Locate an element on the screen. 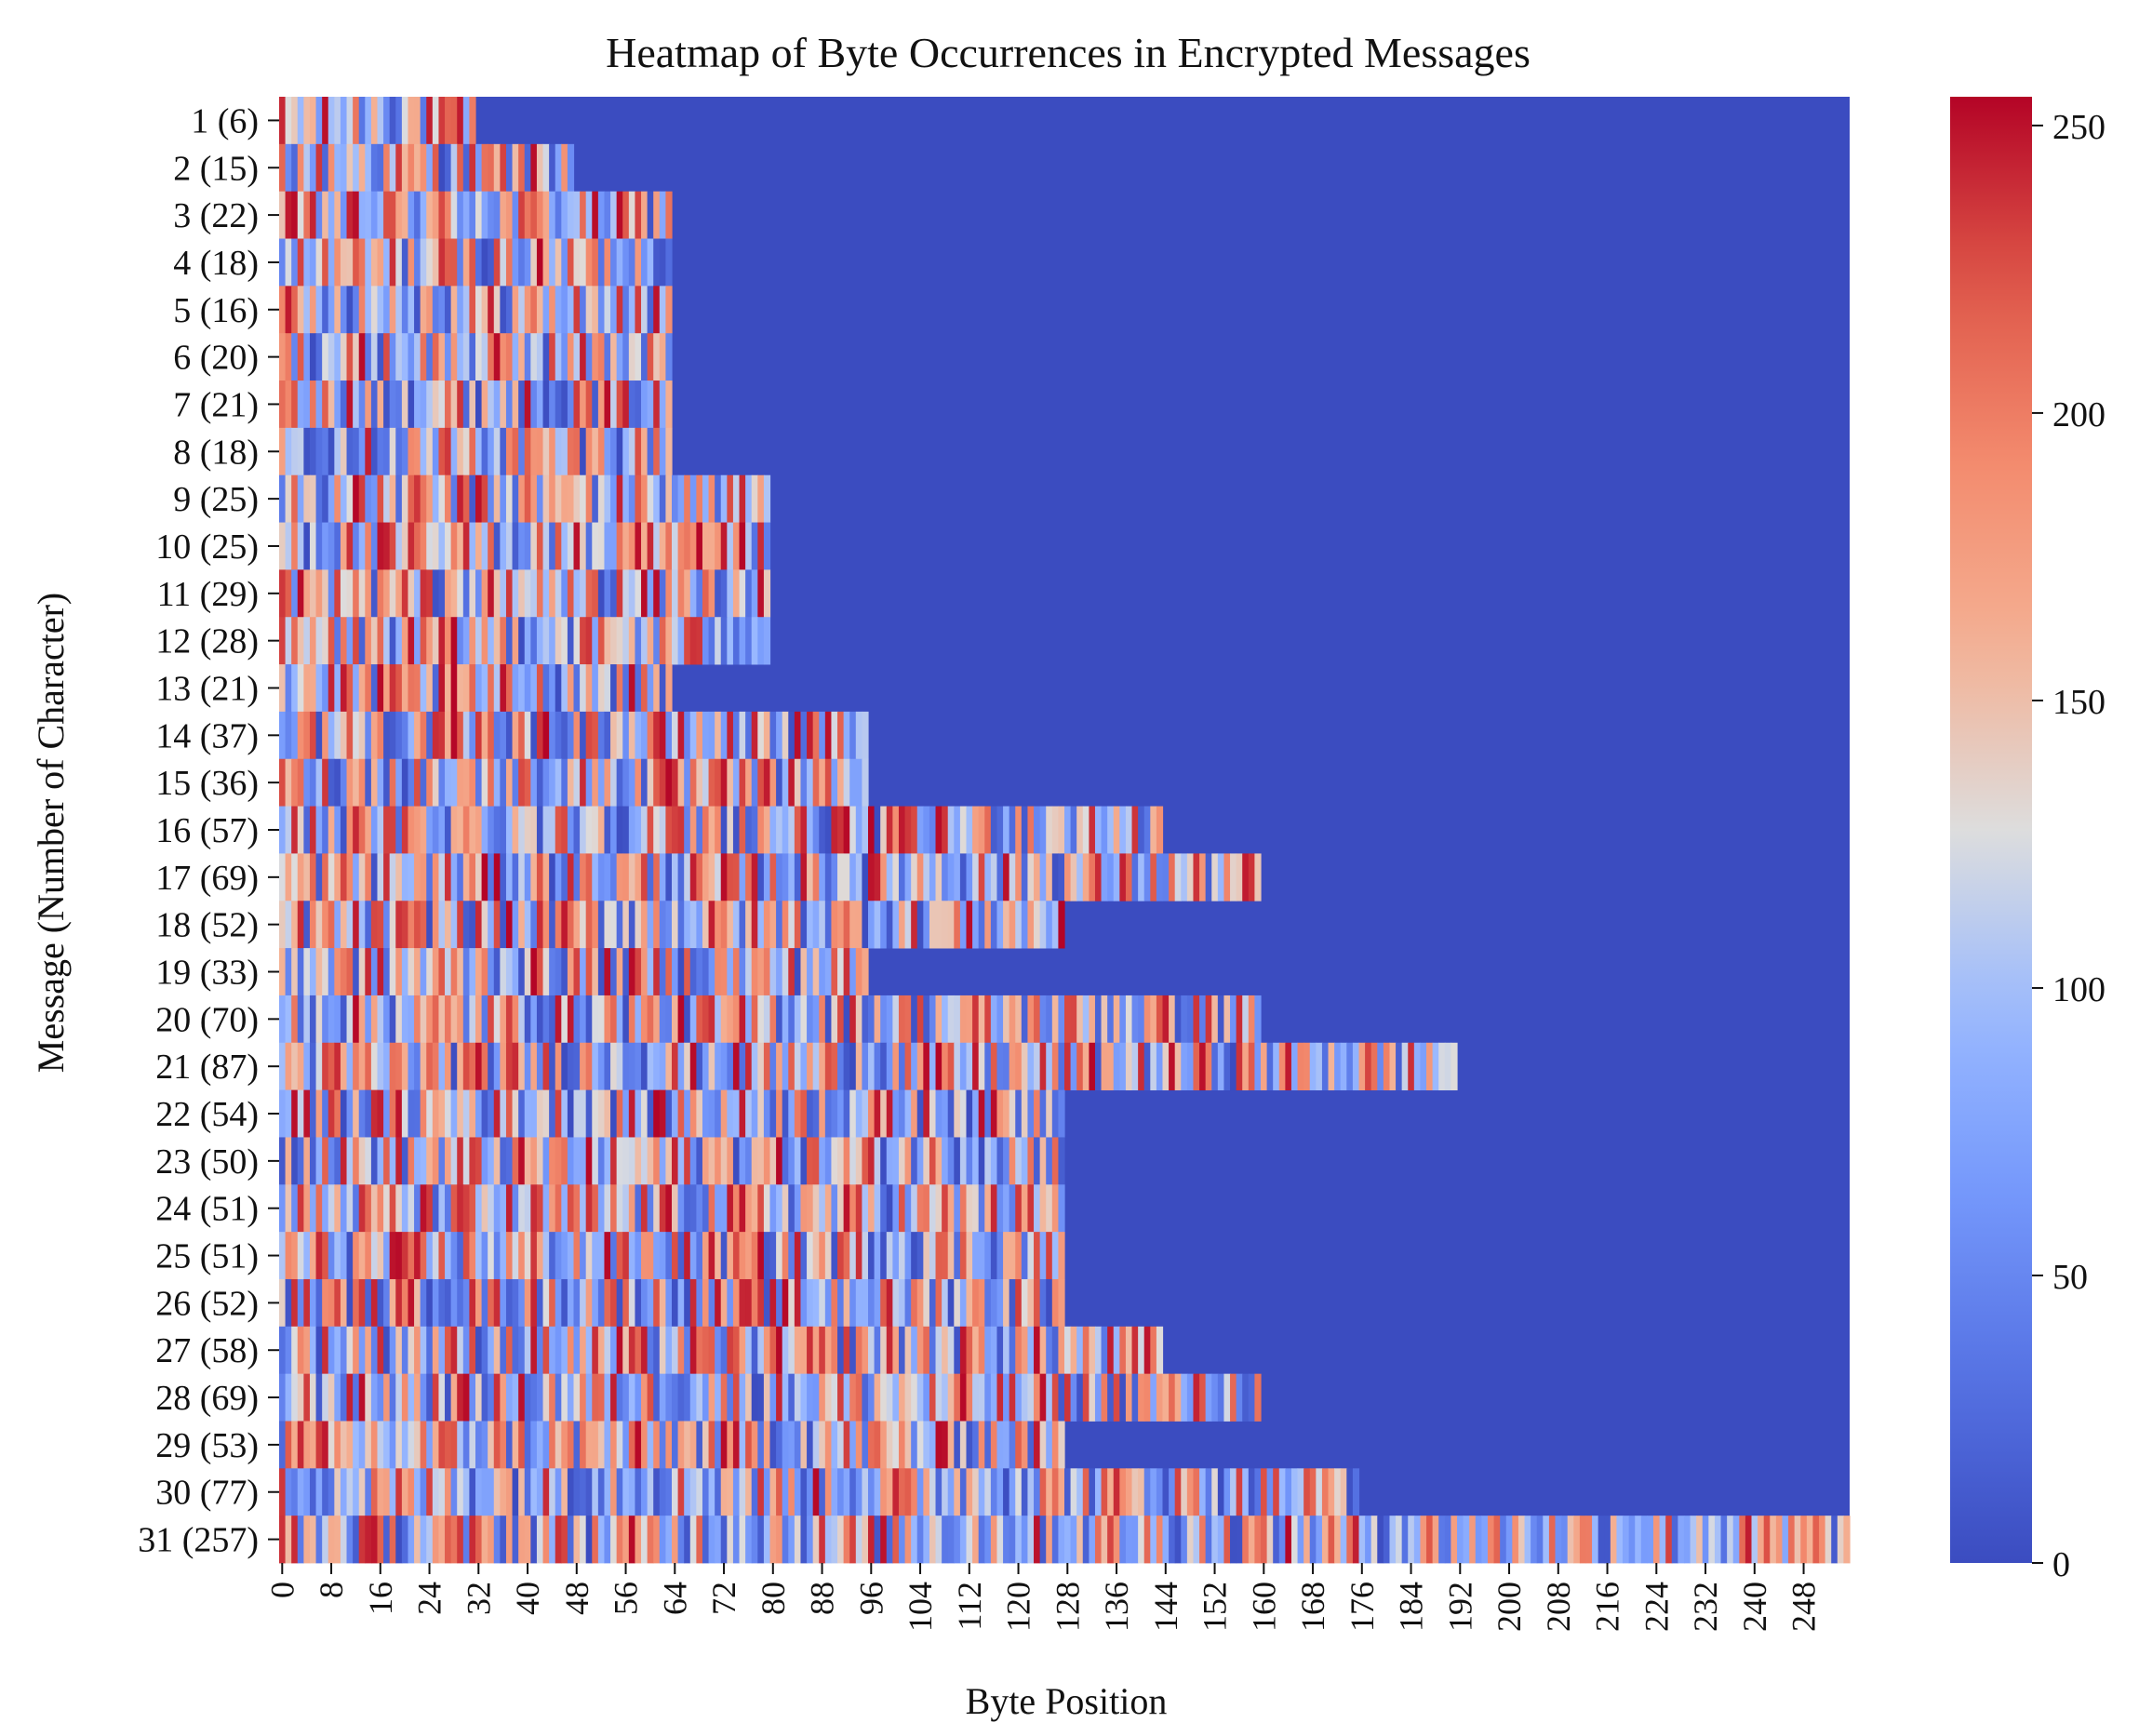 The width and height of the screenshot is (2139, 1736). y-tick-label: 5 (16) is located at coordinates (216, 311).